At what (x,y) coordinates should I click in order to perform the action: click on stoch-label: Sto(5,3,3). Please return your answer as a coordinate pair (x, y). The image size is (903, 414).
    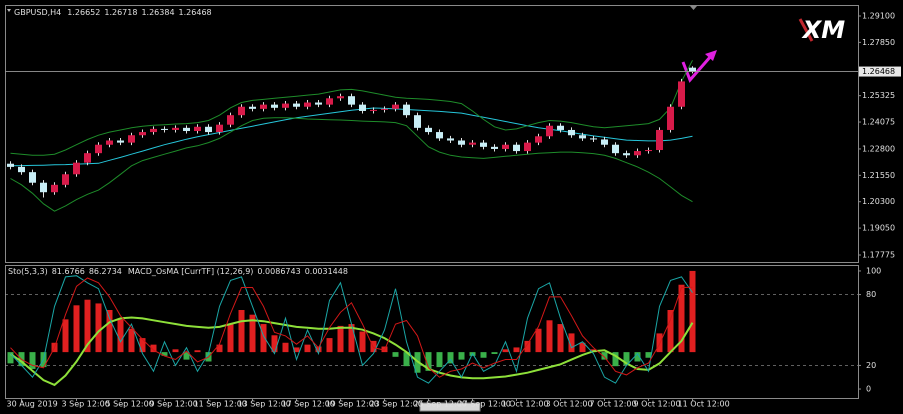
    Looking at the image, I should click on (28, 271).